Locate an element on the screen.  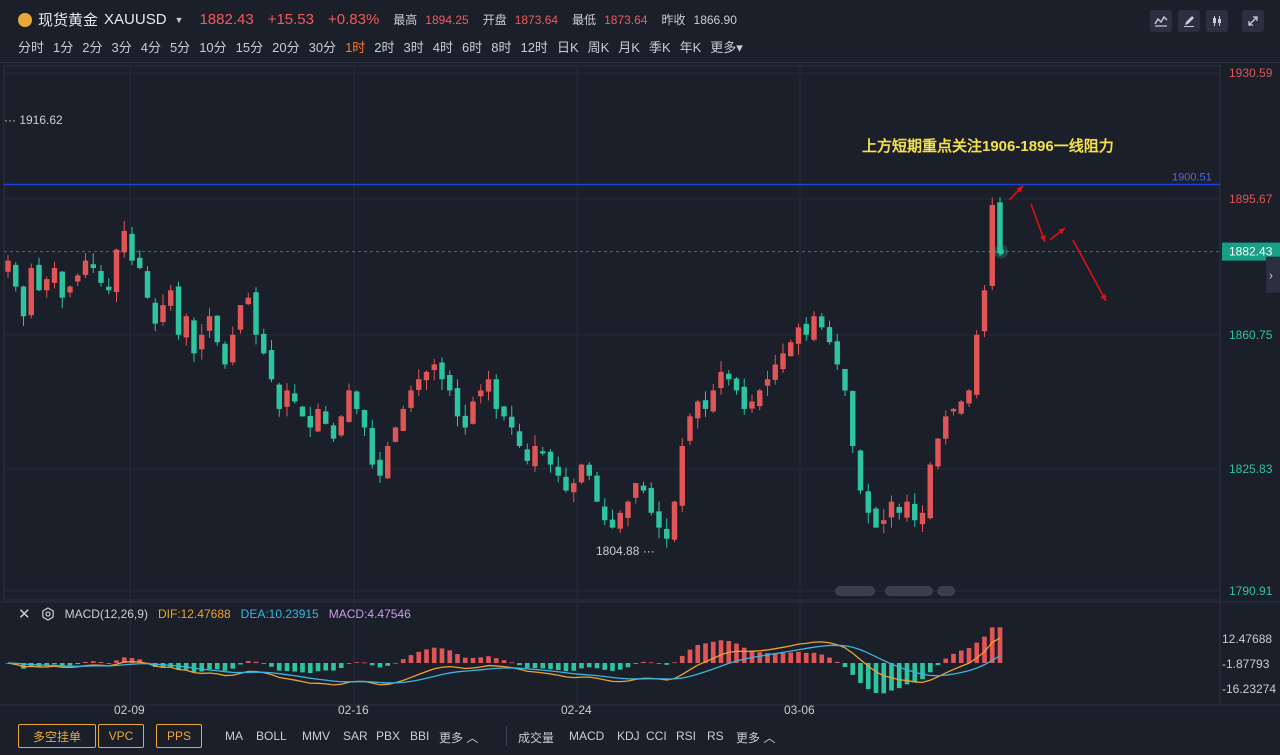
period-10: 1时 is located at coordinates (355, 47).